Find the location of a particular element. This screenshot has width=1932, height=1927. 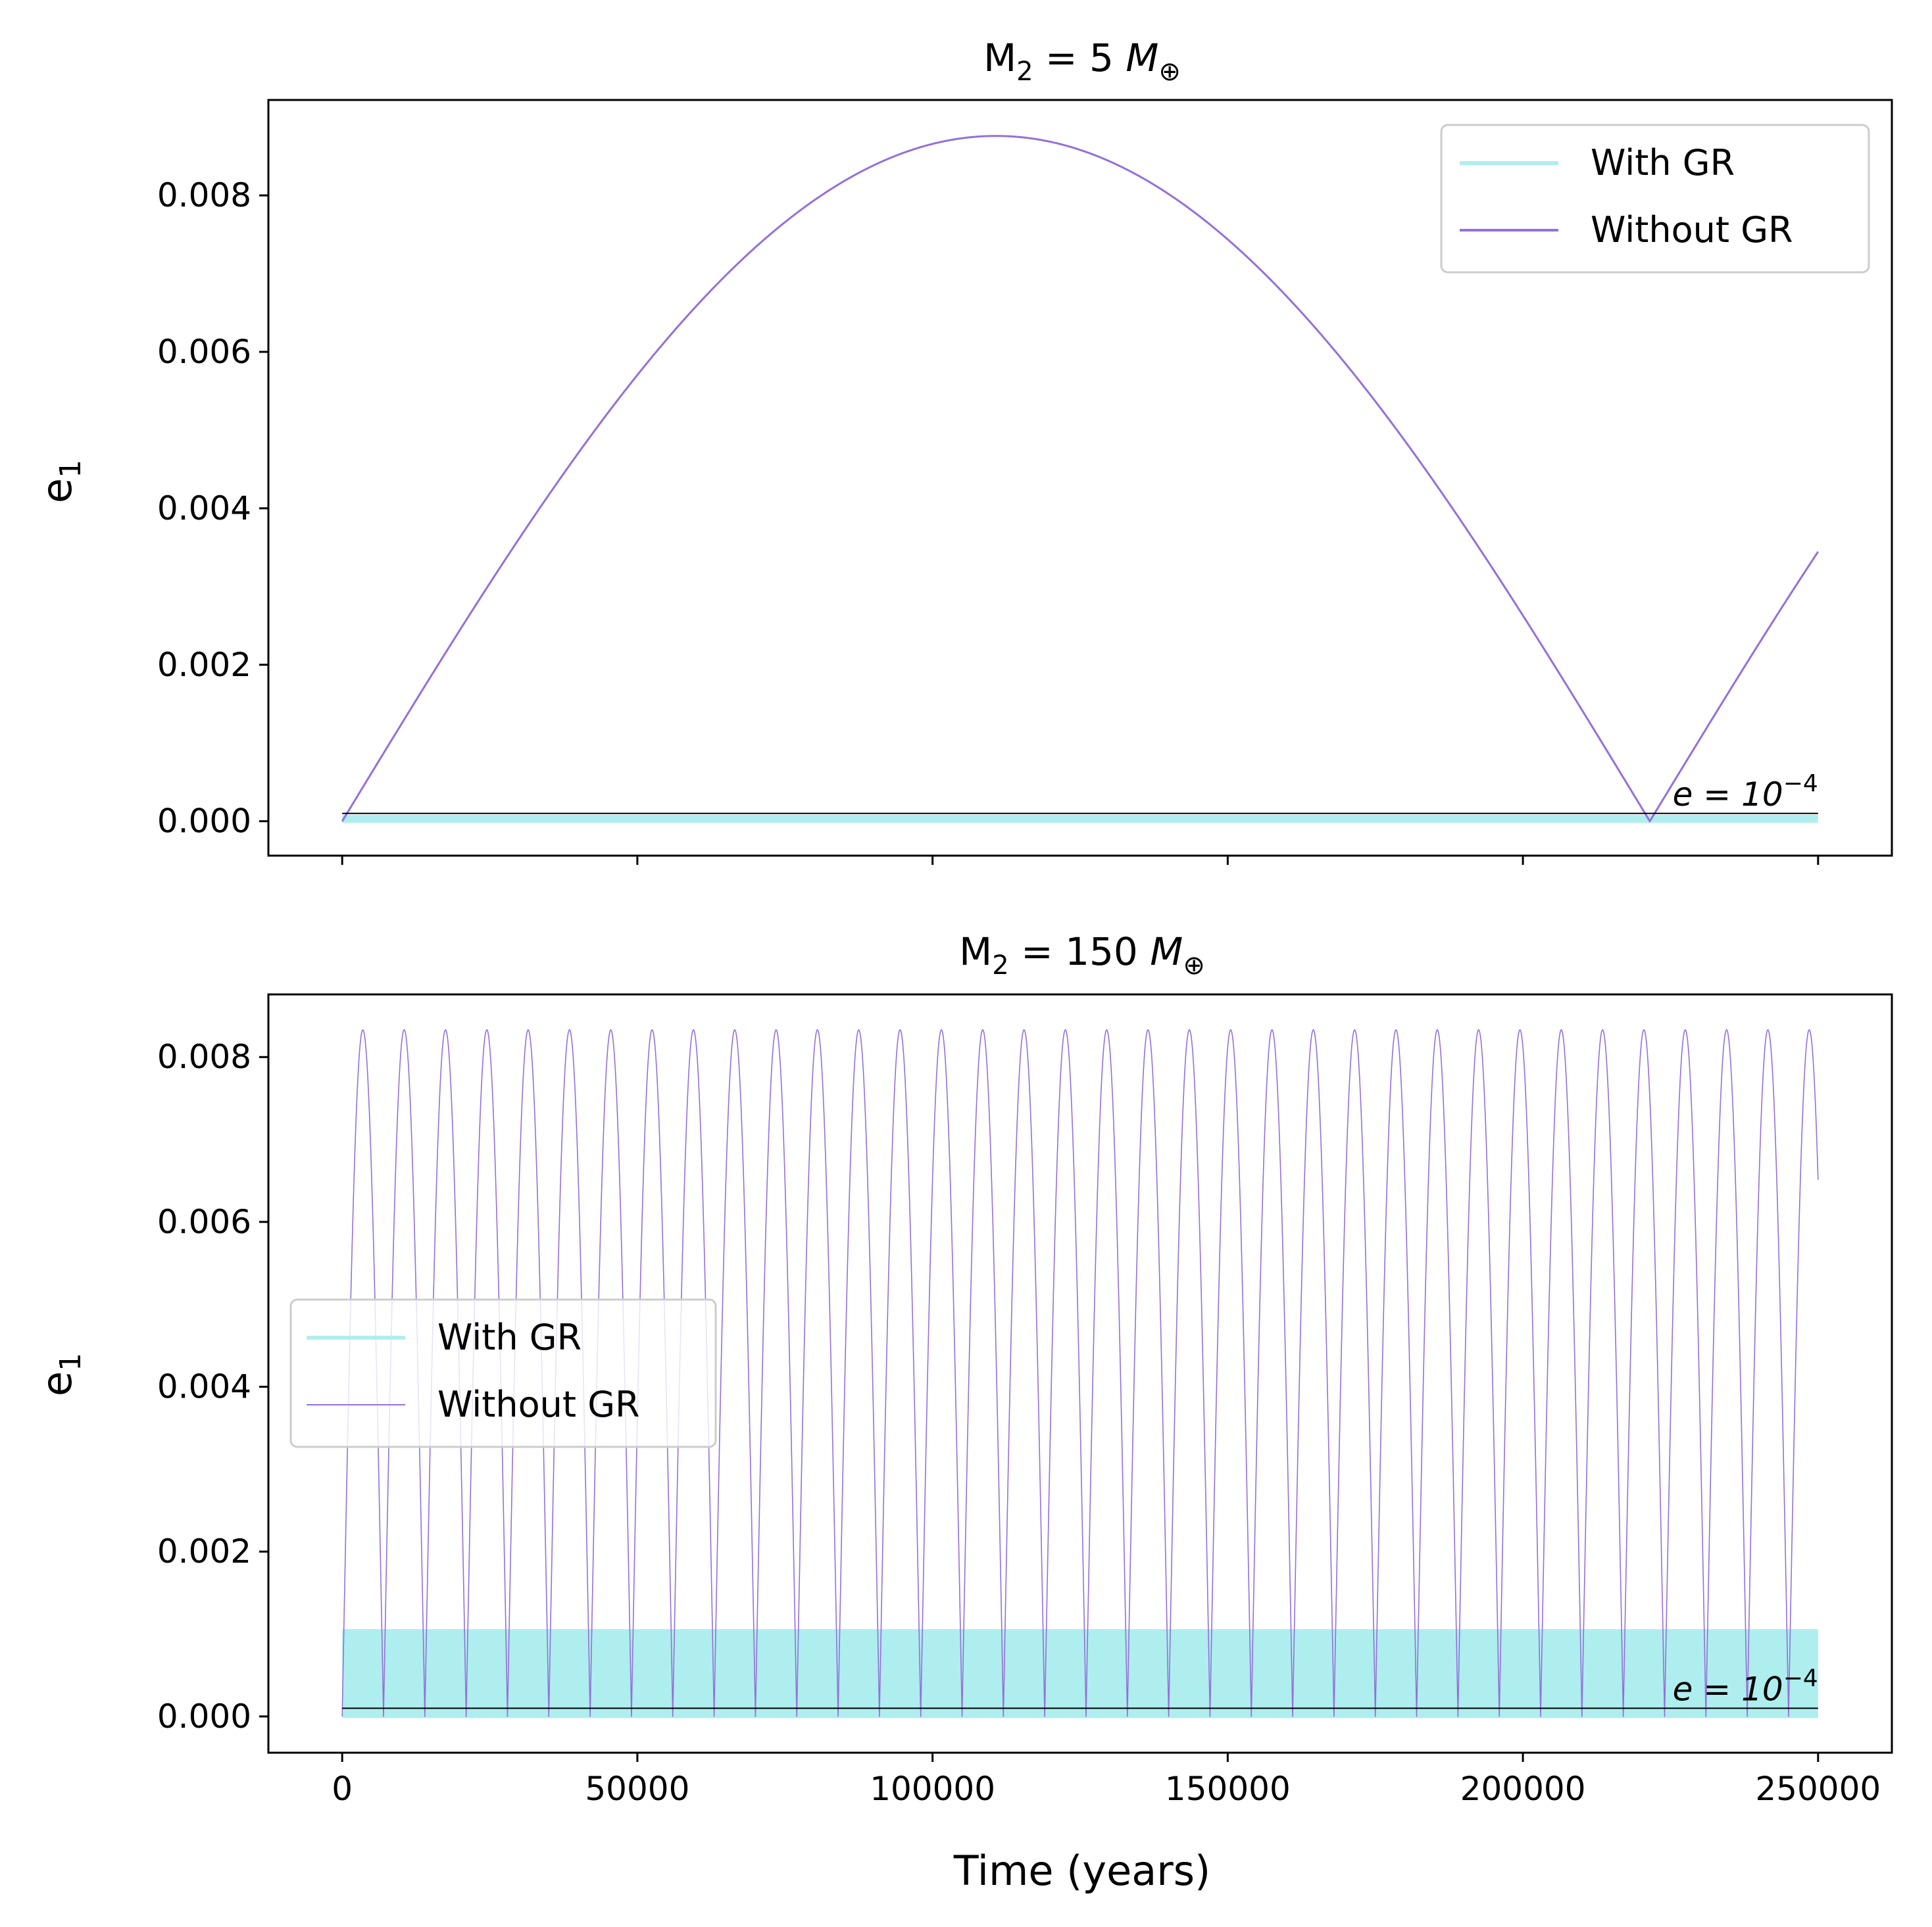

with-gr-series-bottom is located at coordinates (1080, 1674).